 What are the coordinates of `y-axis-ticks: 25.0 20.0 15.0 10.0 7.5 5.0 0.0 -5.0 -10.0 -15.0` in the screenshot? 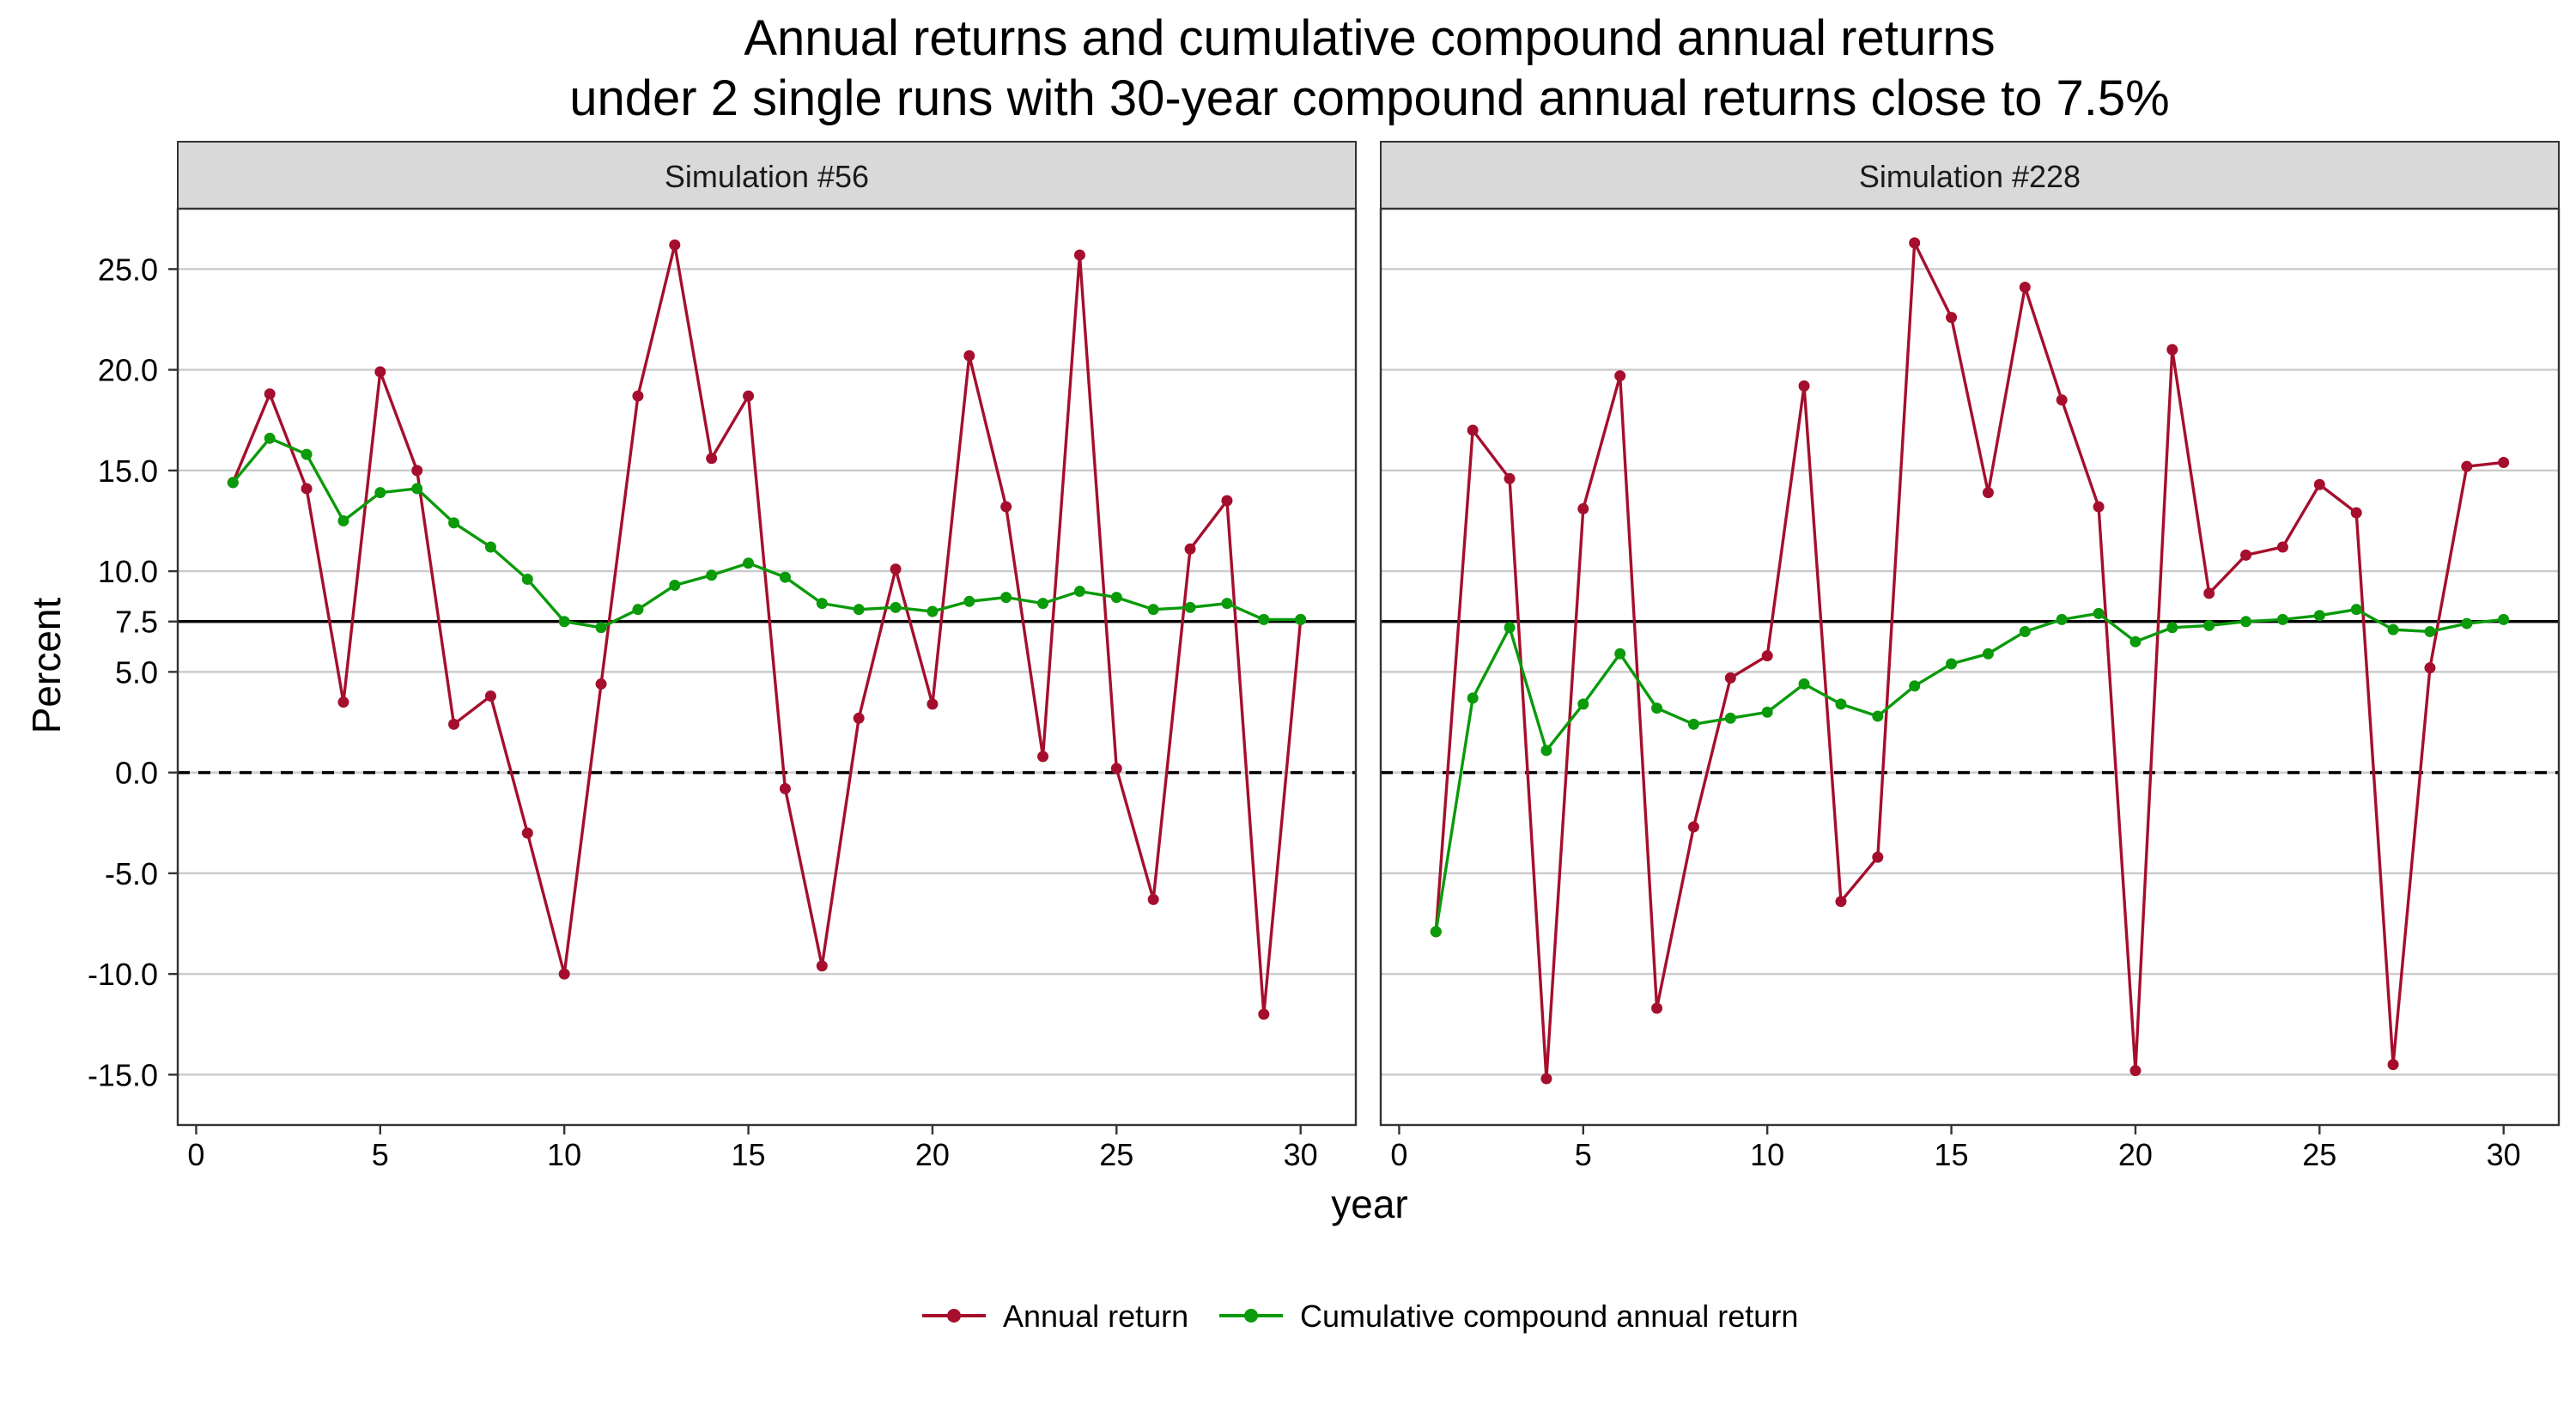 It's located at (133, 672).